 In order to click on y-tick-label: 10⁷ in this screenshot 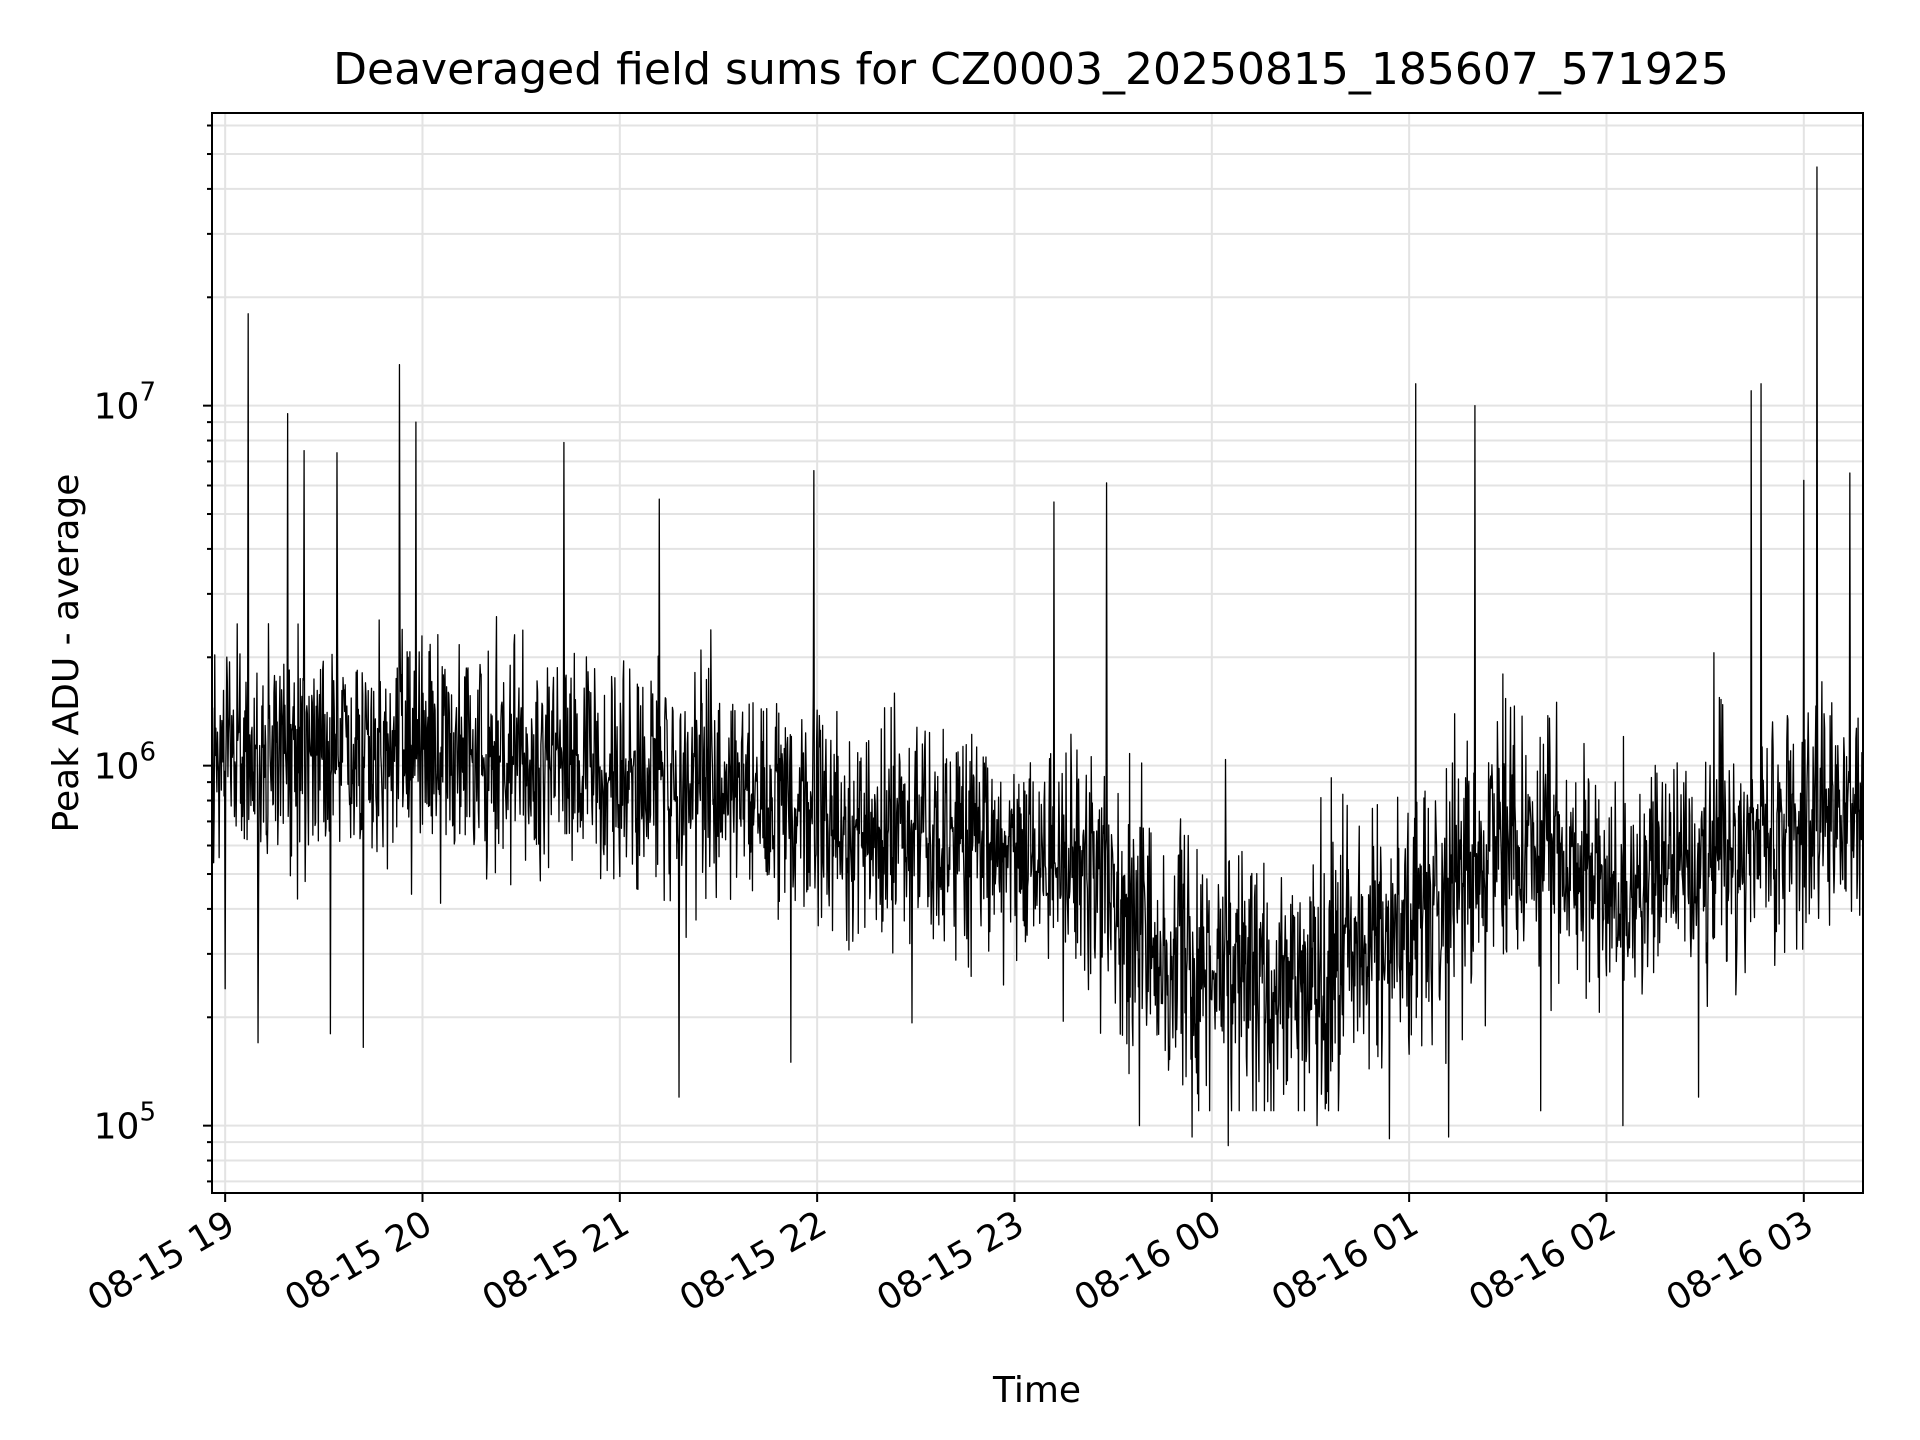, I will do `click(125, 403)`.